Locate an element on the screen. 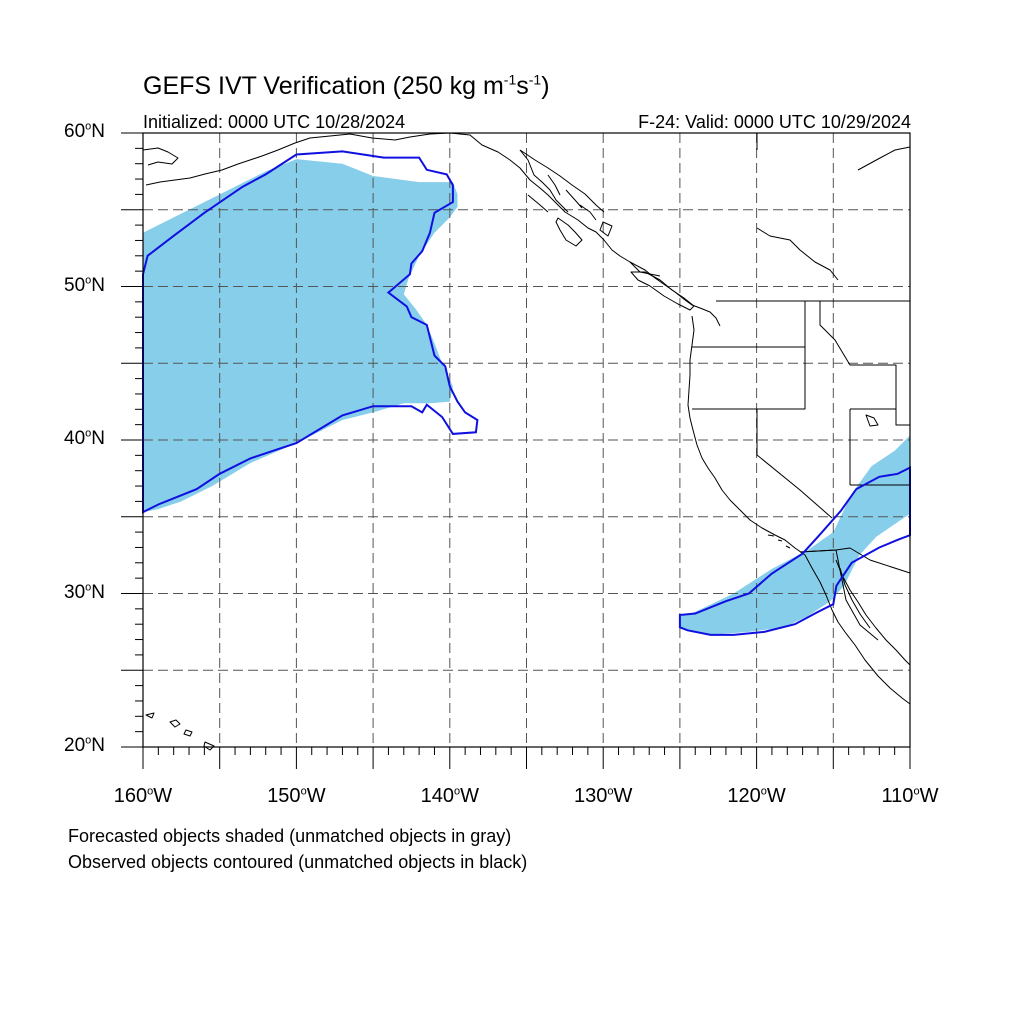  title-exponent-2: -1 is located at coordinates (535, 79).